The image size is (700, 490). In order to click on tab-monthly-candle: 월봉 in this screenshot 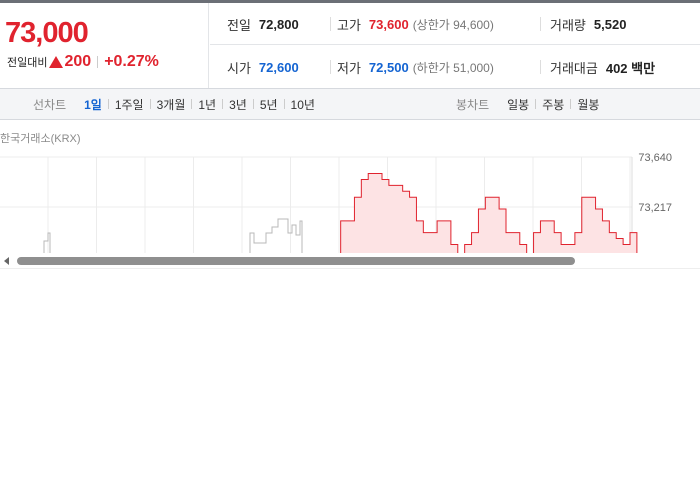, I will do `click(588, 104)`.